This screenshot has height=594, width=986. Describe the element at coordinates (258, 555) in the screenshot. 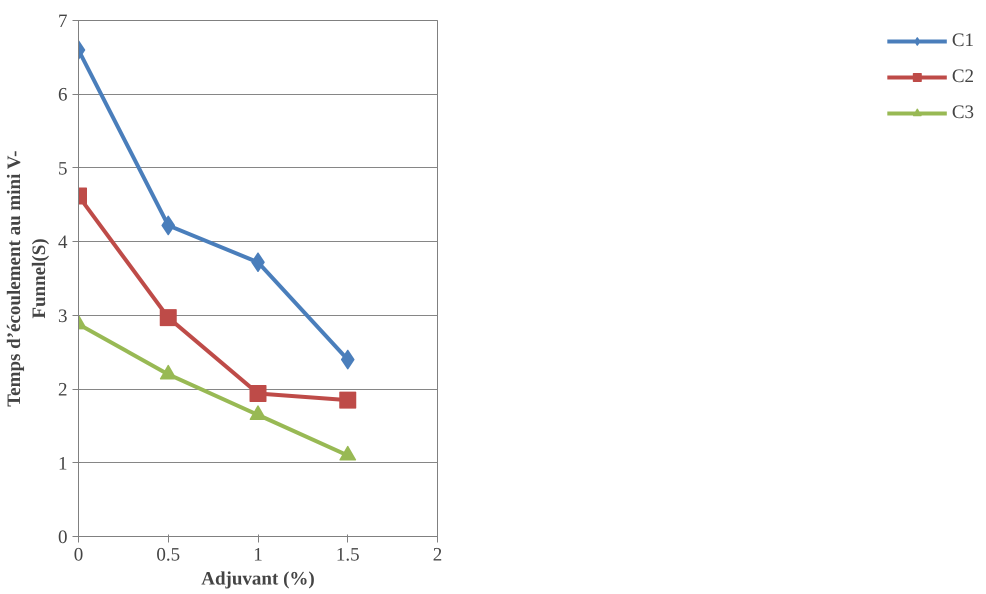

I see `x-tick-label: 1` at that location.